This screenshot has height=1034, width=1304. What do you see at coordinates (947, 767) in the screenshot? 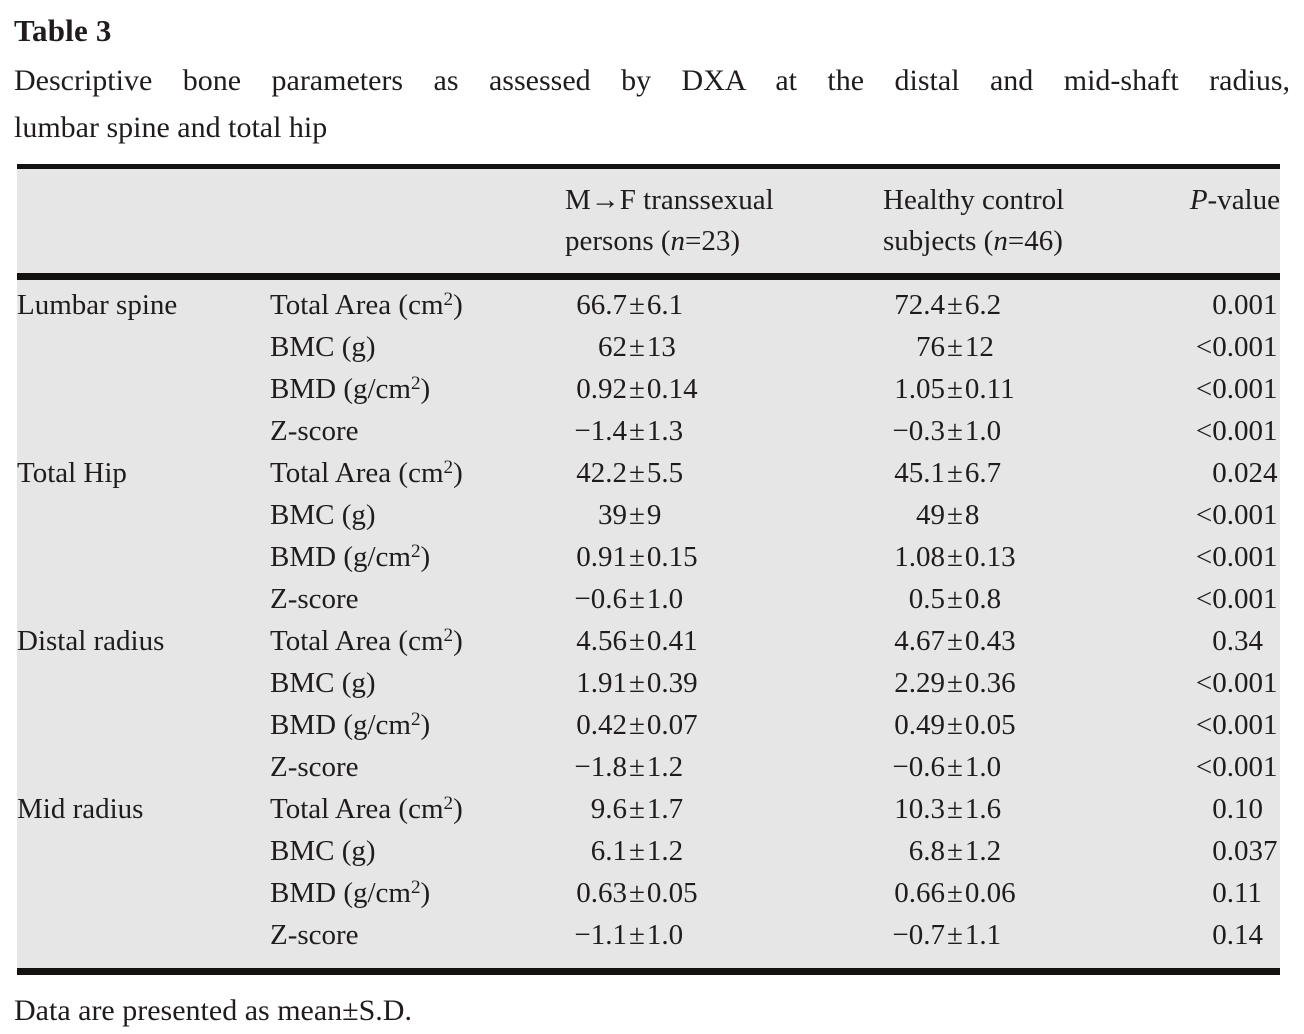
I see `group2-value-cell: −0.6 ±1.0` at bounding box center [947, 767].